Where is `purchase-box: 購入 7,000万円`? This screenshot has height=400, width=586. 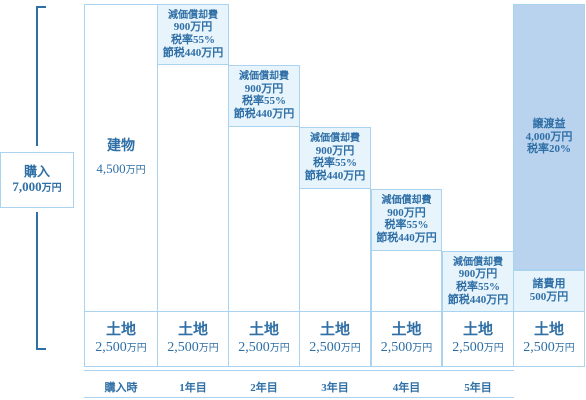
purchase-box: 購入 7,000万円 is located at coordinates (37, 180).